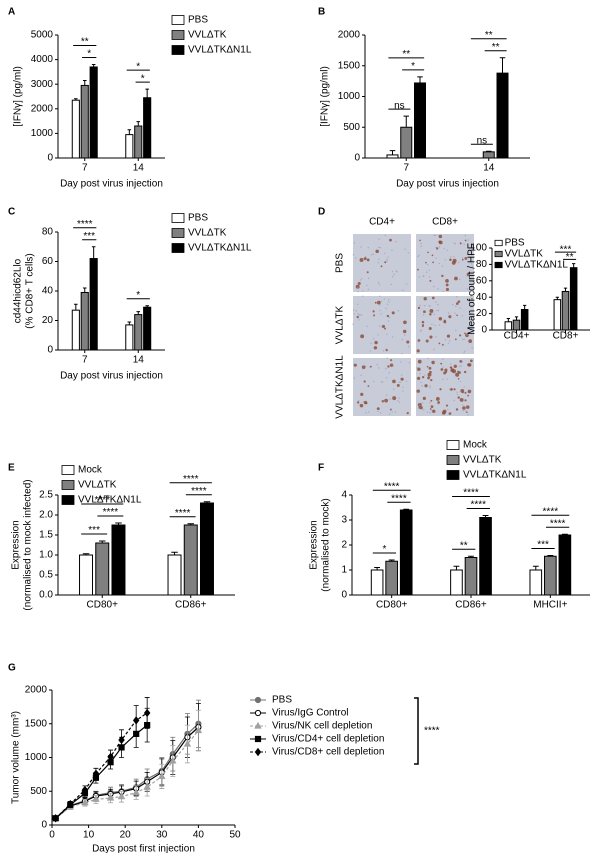 The width and height of the screenshot is (602, 853). Describe the element at coordinates (482, 264) in the screenshot. I see `y-tick-label: 80` at that location.